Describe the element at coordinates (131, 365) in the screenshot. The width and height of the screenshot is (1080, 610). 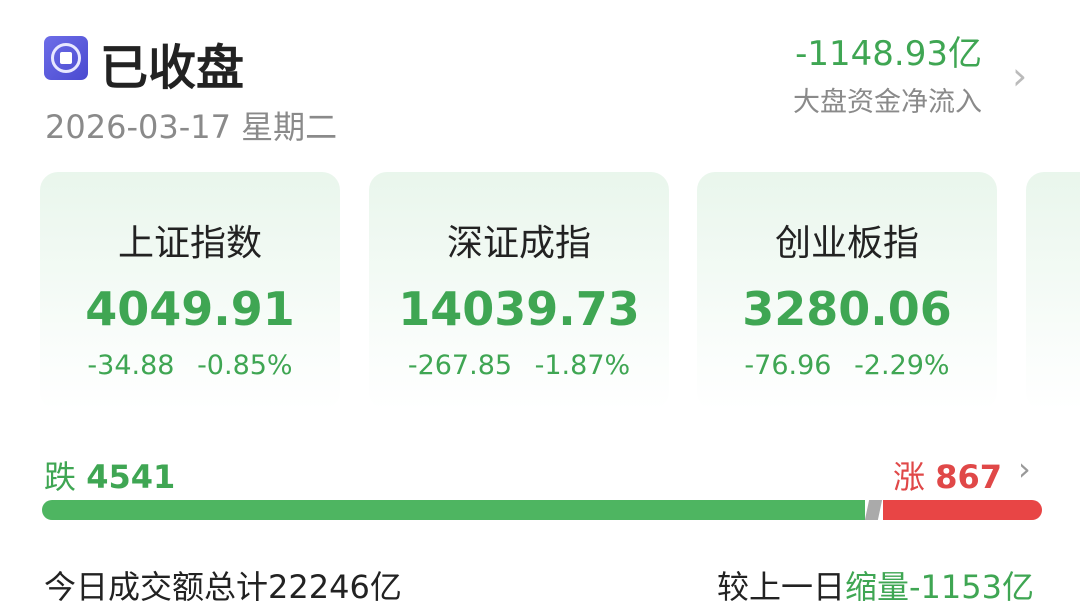
I see `index-change: -34.88` at that location.